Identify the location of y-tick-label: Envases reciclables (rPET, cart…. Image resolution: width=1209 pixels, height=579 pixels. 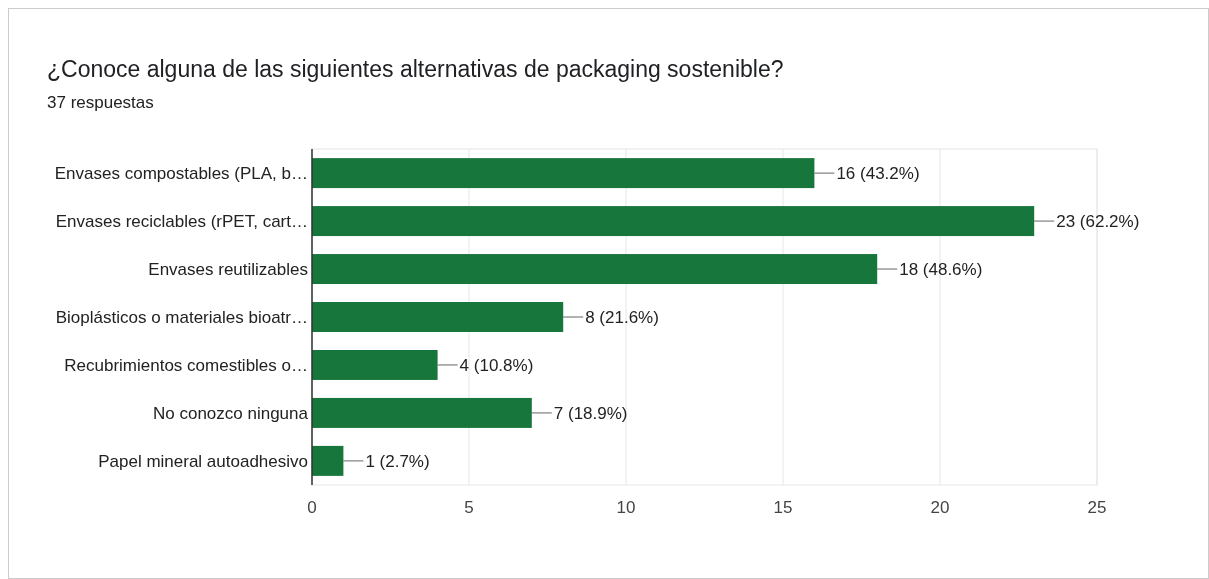
(181, 222).